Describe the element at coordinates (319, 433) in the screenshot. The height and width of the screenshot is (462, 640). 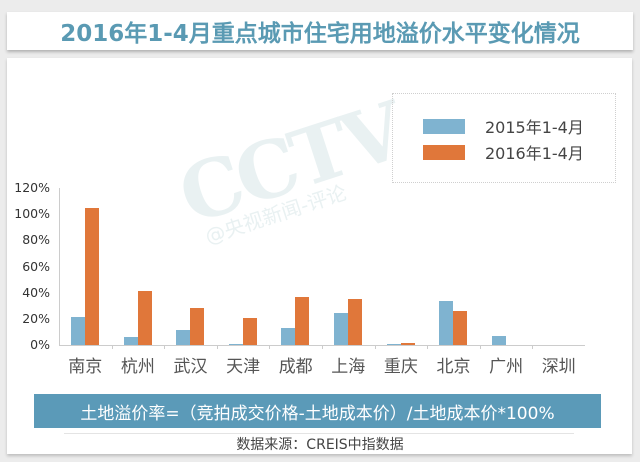
I see `divider` at that location.